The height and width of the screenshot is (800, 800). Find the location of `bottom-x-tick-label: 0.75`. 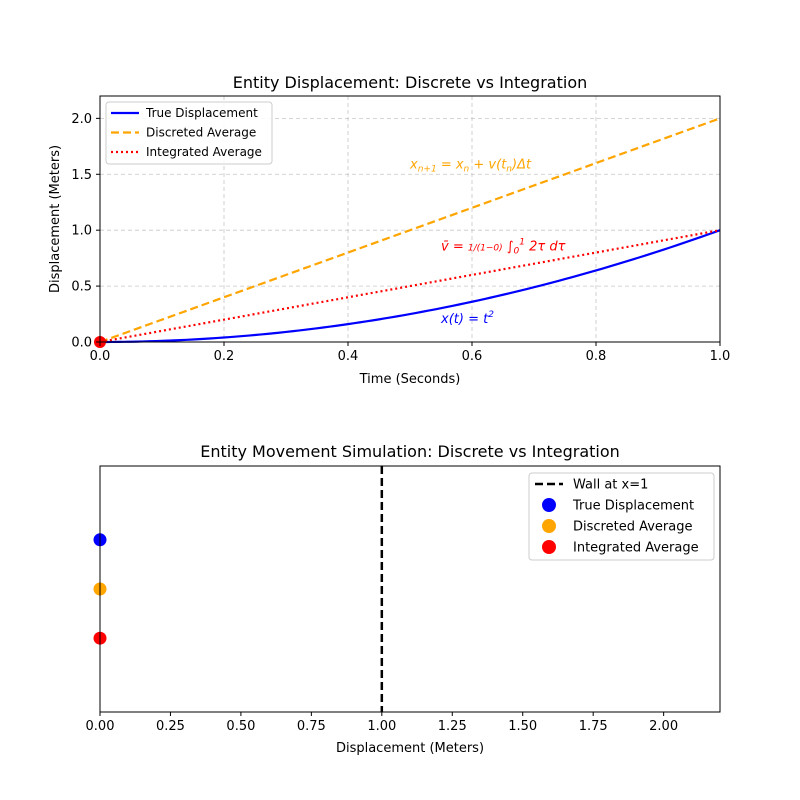

bottom-x-tick-label: 0.75 is located at coordinates (311, 726).